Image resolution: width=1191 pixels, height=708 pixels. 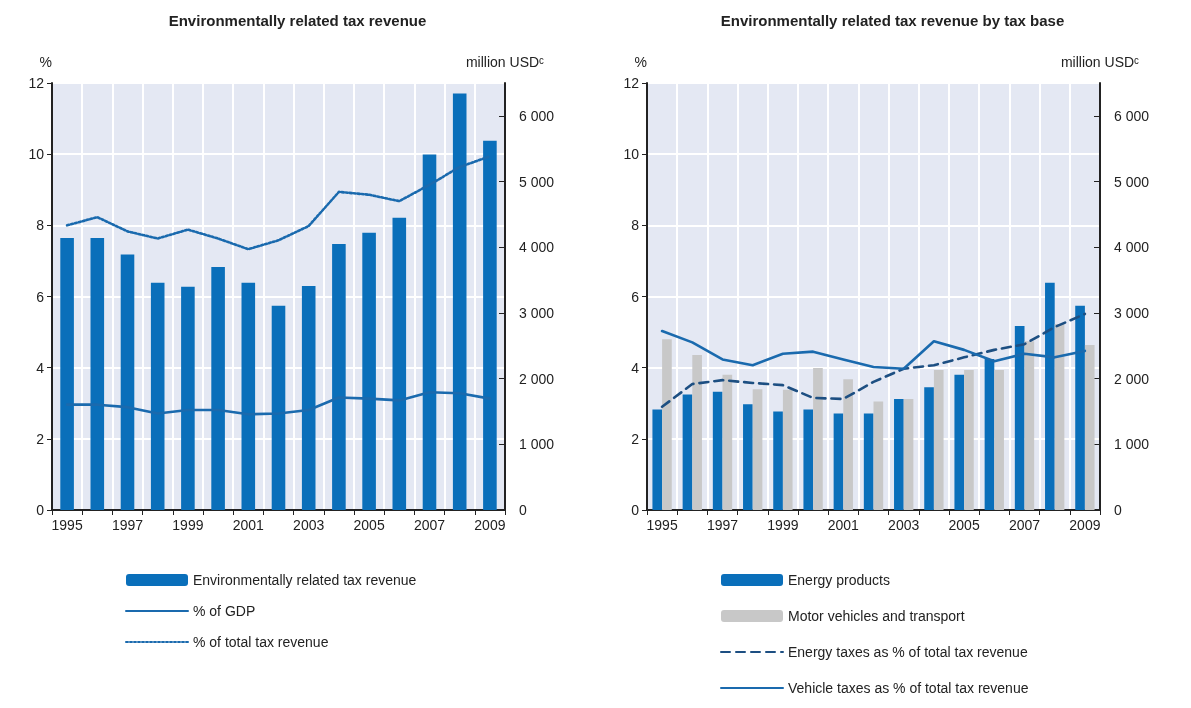 I want to click on legend-label: % of total tax revenue, so click(x=261, y=642).